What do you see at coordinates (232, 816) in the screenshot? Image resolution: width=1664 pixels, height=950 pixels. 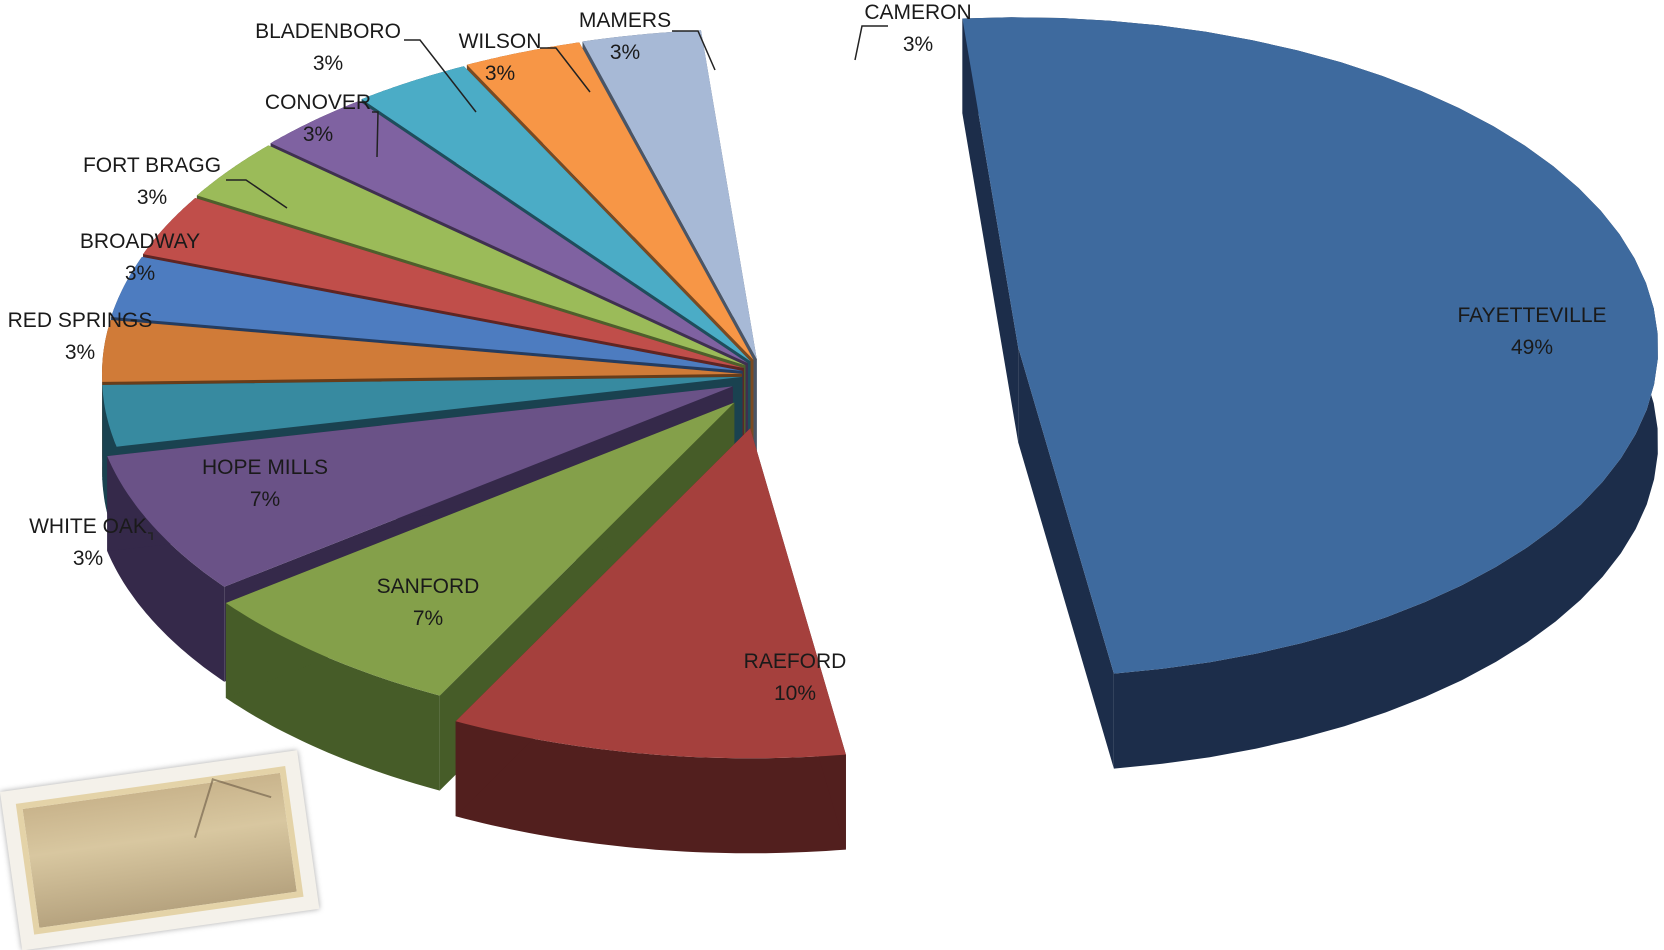 I see `tree-branch-icon` at bounding box center [232, 816].